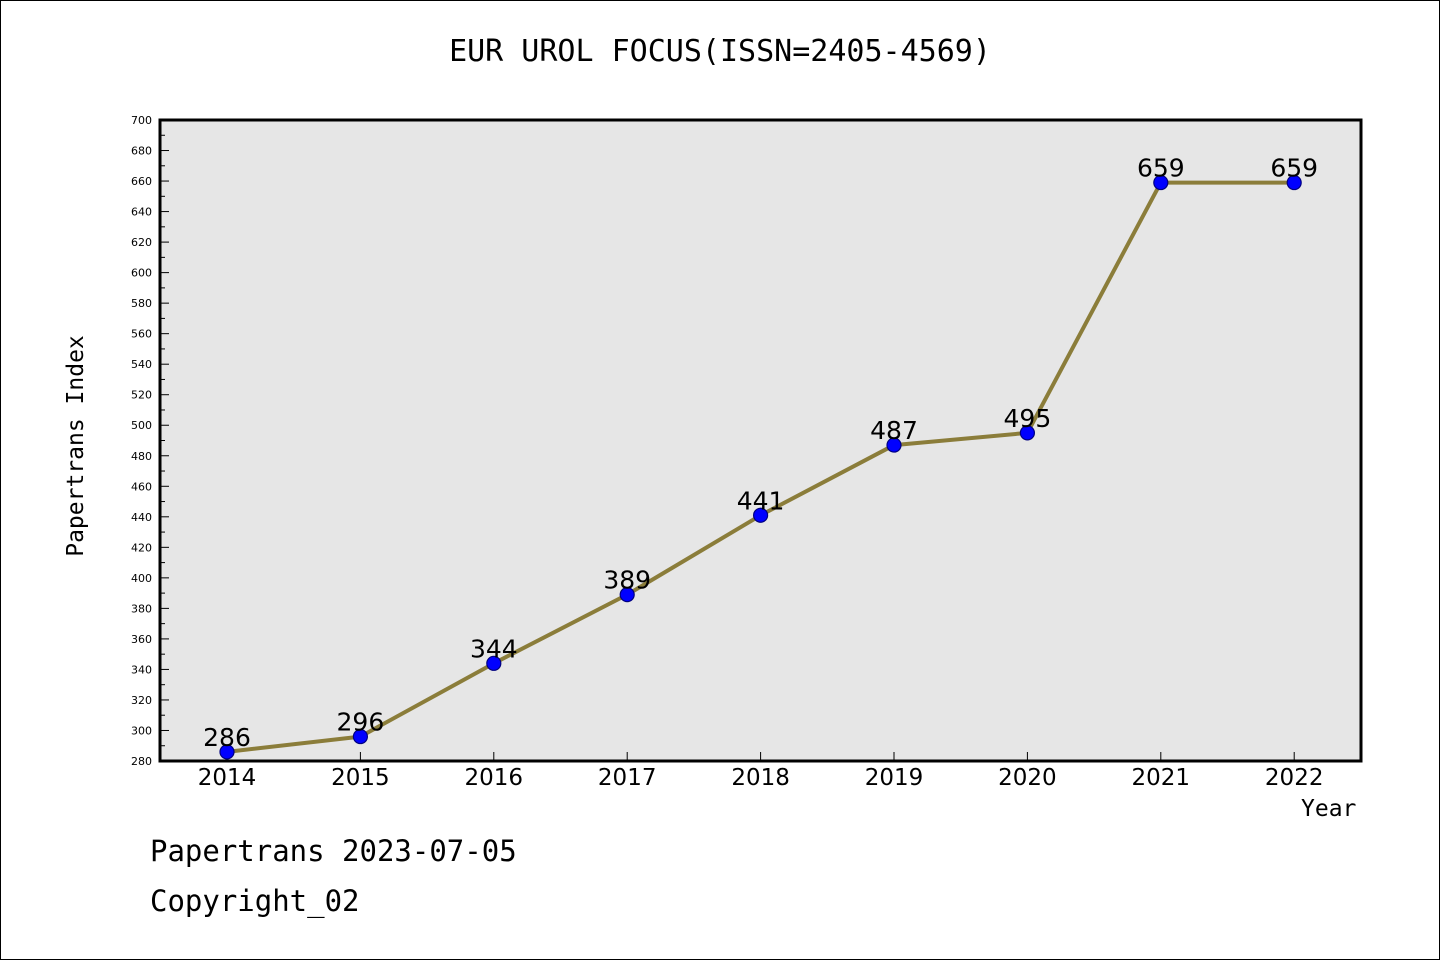  What do you see at coordinates (141, 547) in the screenshot?
I see `y-tick-label: 420` at bounding box center [141, 547].